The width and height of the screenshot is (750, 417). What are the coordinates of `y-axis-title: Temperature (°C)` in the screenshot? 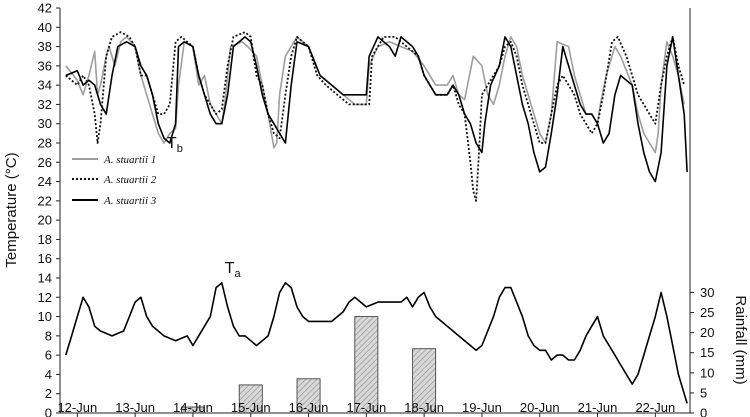 It's located at (11, 209).